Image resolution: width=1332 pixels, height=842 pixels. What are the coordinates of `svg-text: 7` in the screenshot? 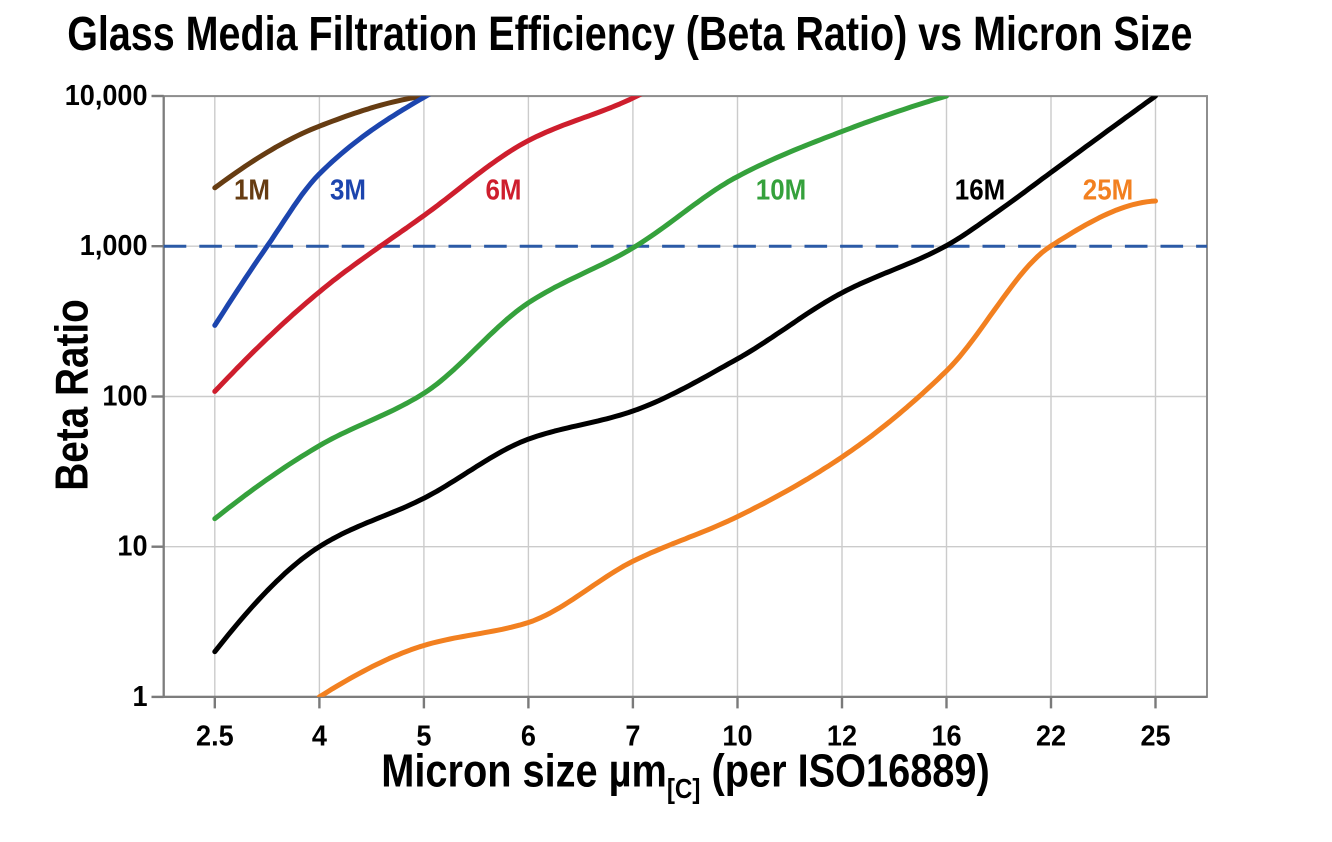 It's located at (632, 736).